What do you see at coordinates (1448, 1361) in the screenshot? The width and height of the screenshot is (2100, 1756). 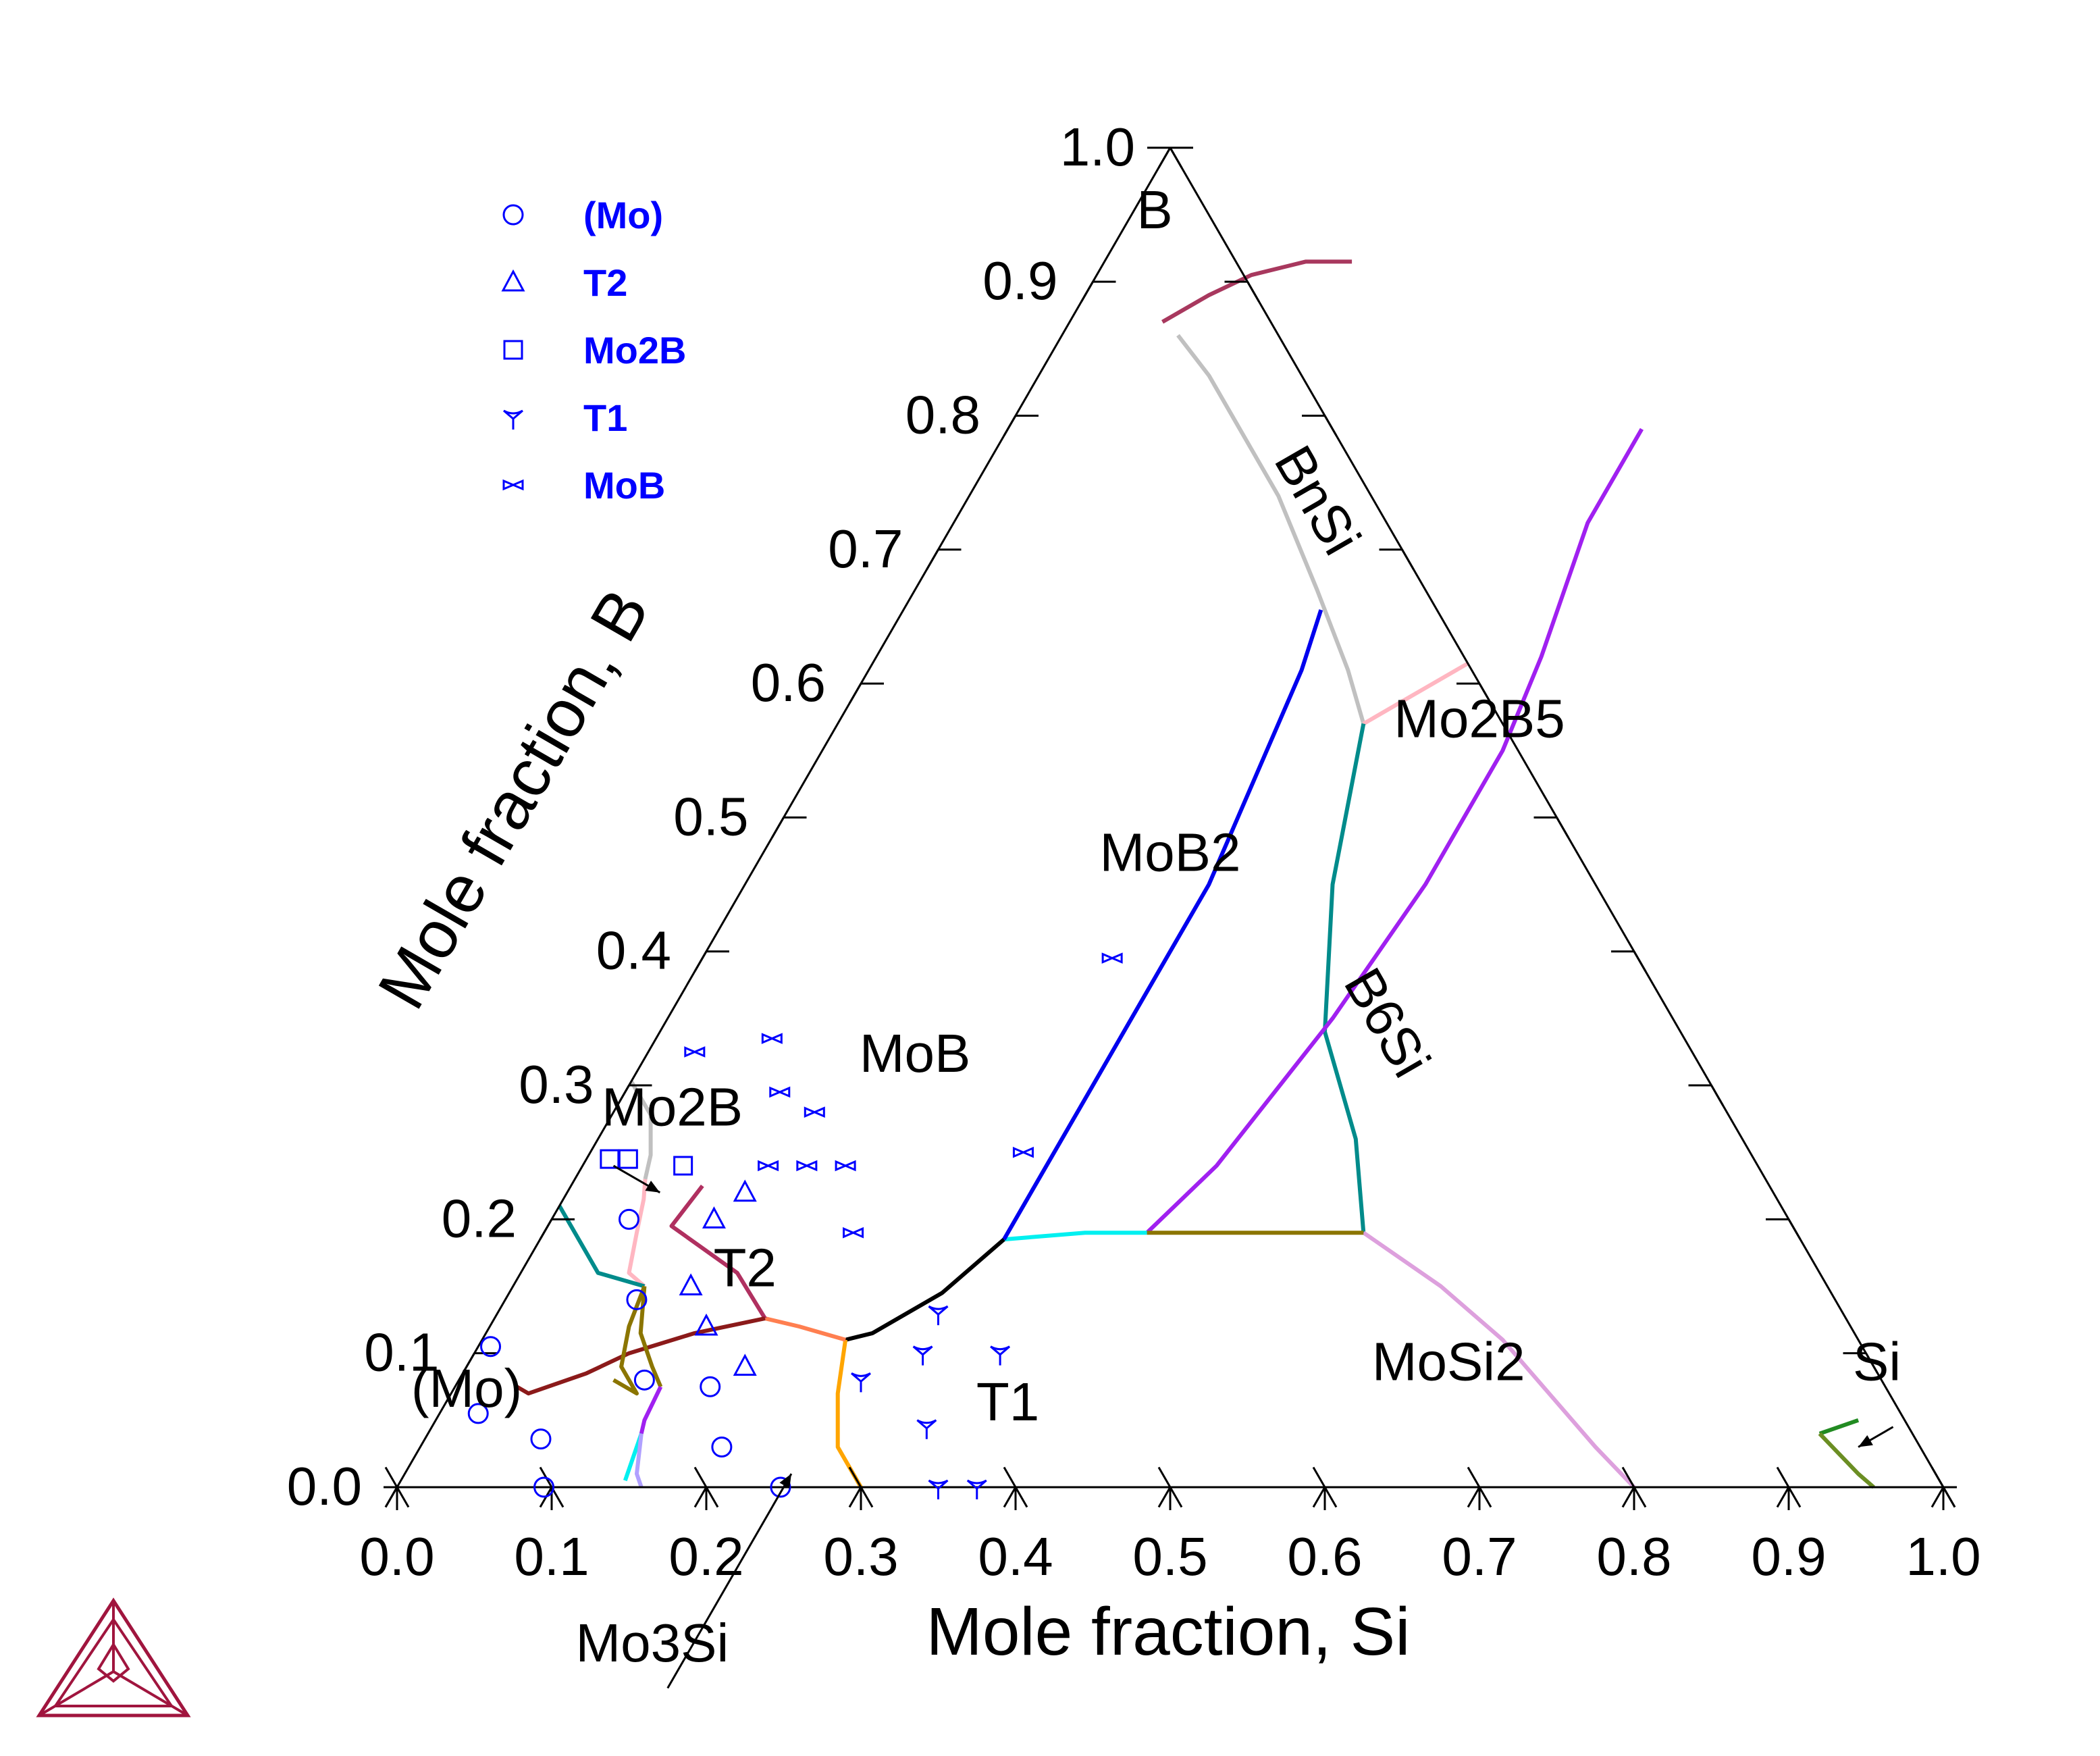 I see `region-label: MoSi2` at bounding box center [1448, 1361].